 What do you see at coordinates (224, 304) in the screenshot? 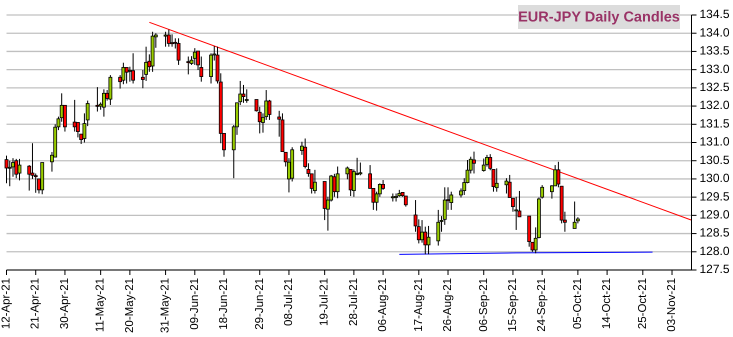
I see `x-tick-label: 18-Jun-21` at bounding box center [224, 304].